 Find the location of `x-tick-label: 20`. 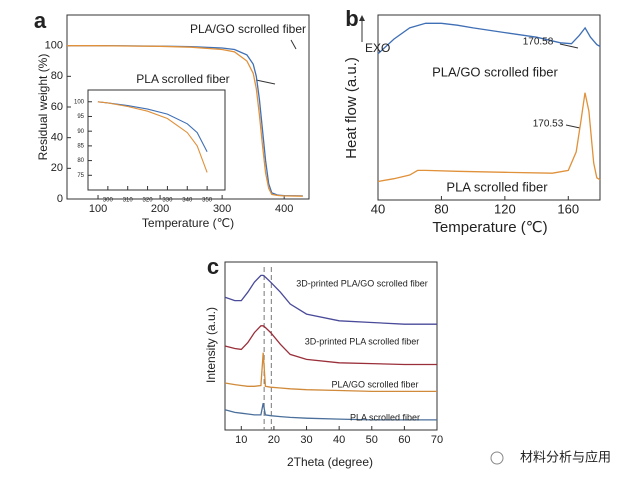

x-tick-label: 20 is located at coordinates (274, 440).